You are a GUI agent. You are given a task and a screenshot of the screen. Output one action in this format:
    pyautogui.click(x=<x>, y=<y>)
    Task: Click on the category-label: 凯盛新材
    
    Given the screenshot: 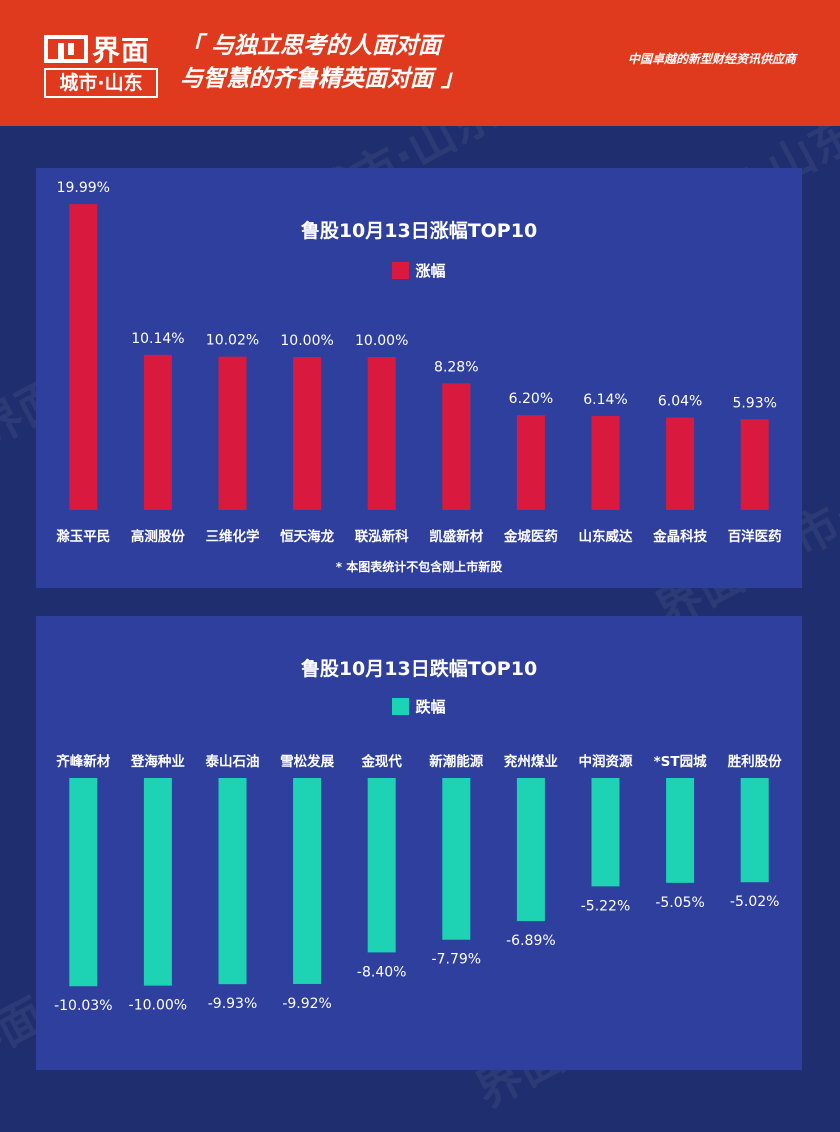 What is the action you would take?
    pyautogui.click(x=456, y=536)
    